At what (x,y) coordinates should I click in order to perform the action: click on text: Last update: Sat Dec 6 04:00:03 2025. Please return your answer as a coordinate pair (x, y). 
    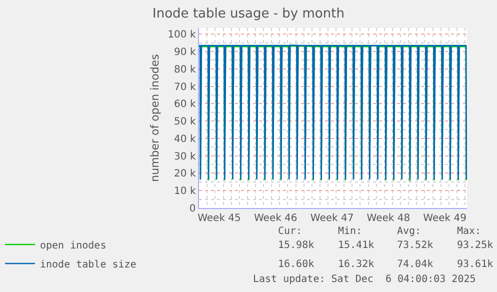
    Looking at the image, I should click on (364, 279).